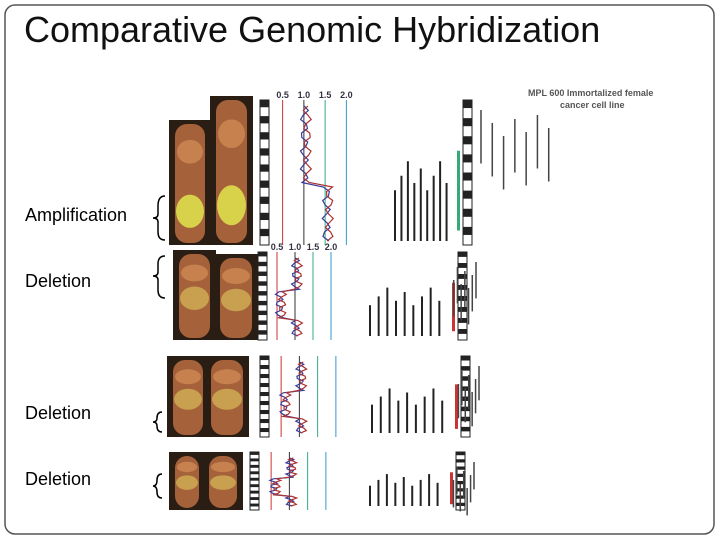 Image resolution: width=720 pixels, height=540 pixels. I want to click on label: Amplification, so click(76, 215).